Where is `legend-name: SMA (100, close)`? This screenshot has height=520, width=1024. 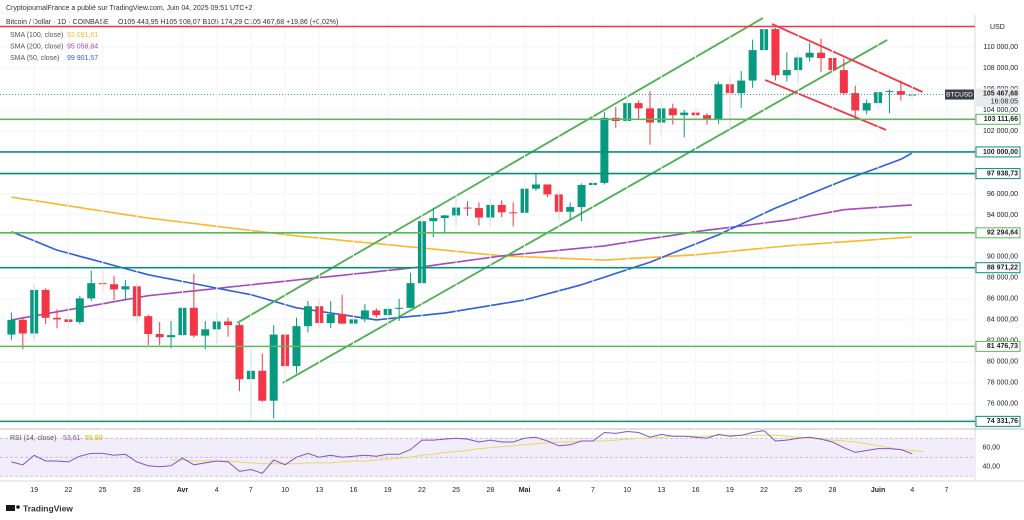 legend-name: SMA (100, close) is located at coordinates (36, 35).